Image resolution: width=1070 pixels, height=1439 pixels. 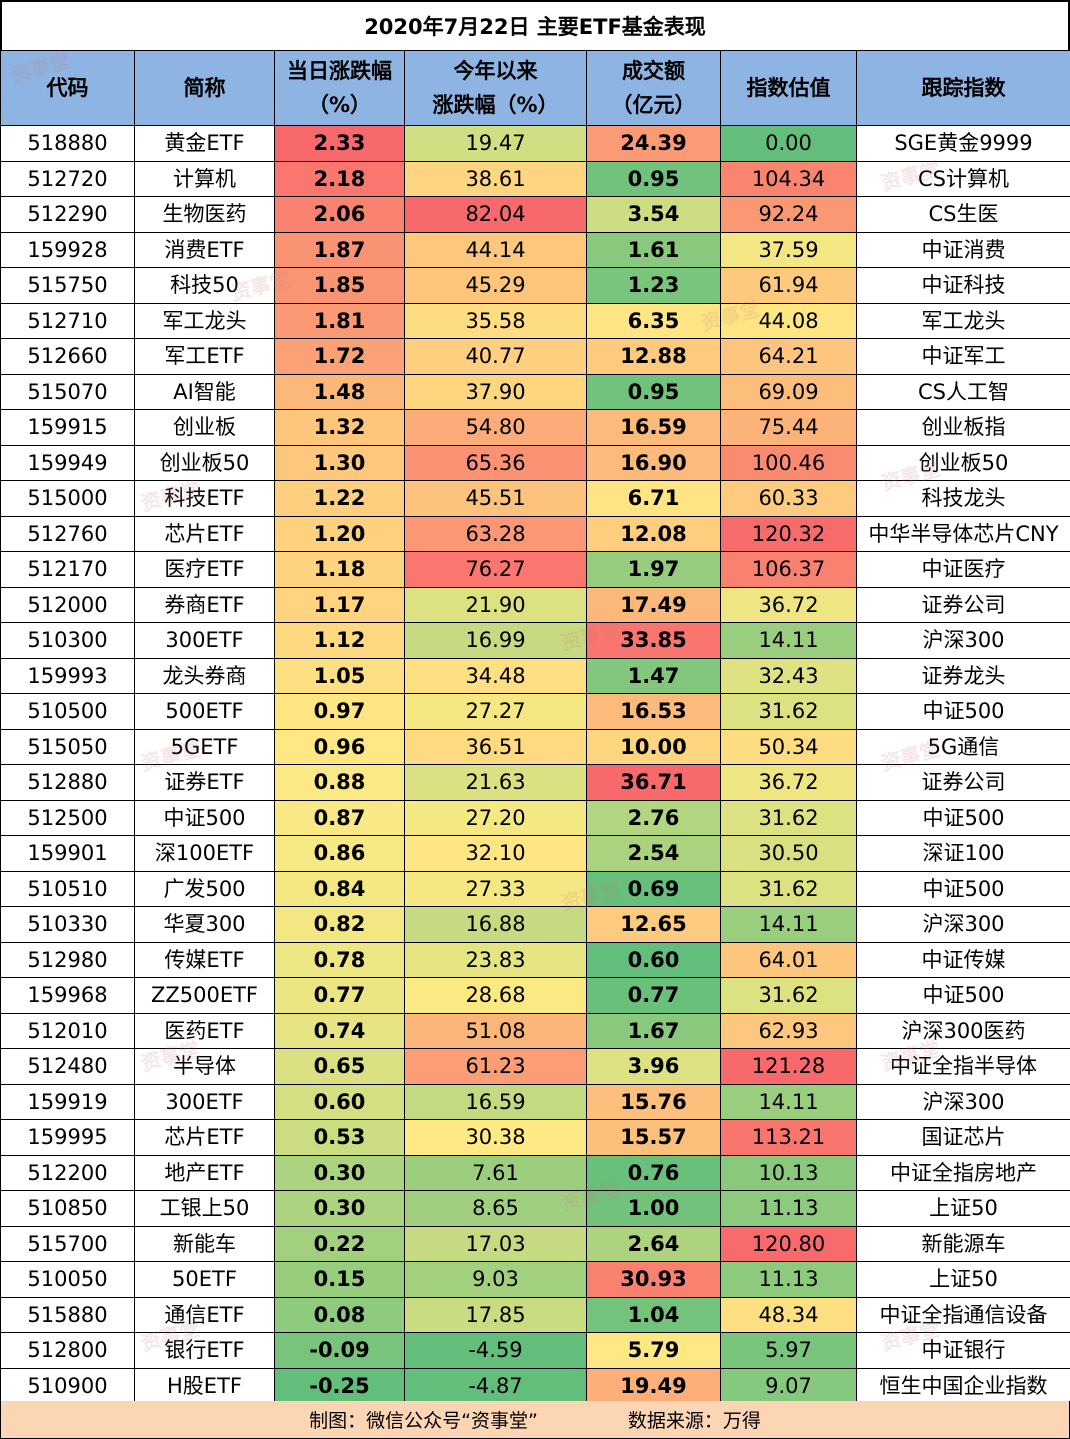 What do you see at coordinates (788, 1314) in the screenshot?
I see `cell-valuation: 48.34` at bounding box center [788, 1314].